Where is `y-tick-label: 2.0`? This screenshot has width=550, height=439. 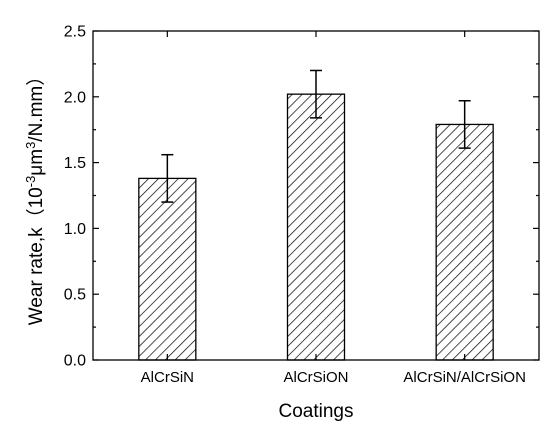
y-tick-label: 2.0 is located at coordinates (75, 97).